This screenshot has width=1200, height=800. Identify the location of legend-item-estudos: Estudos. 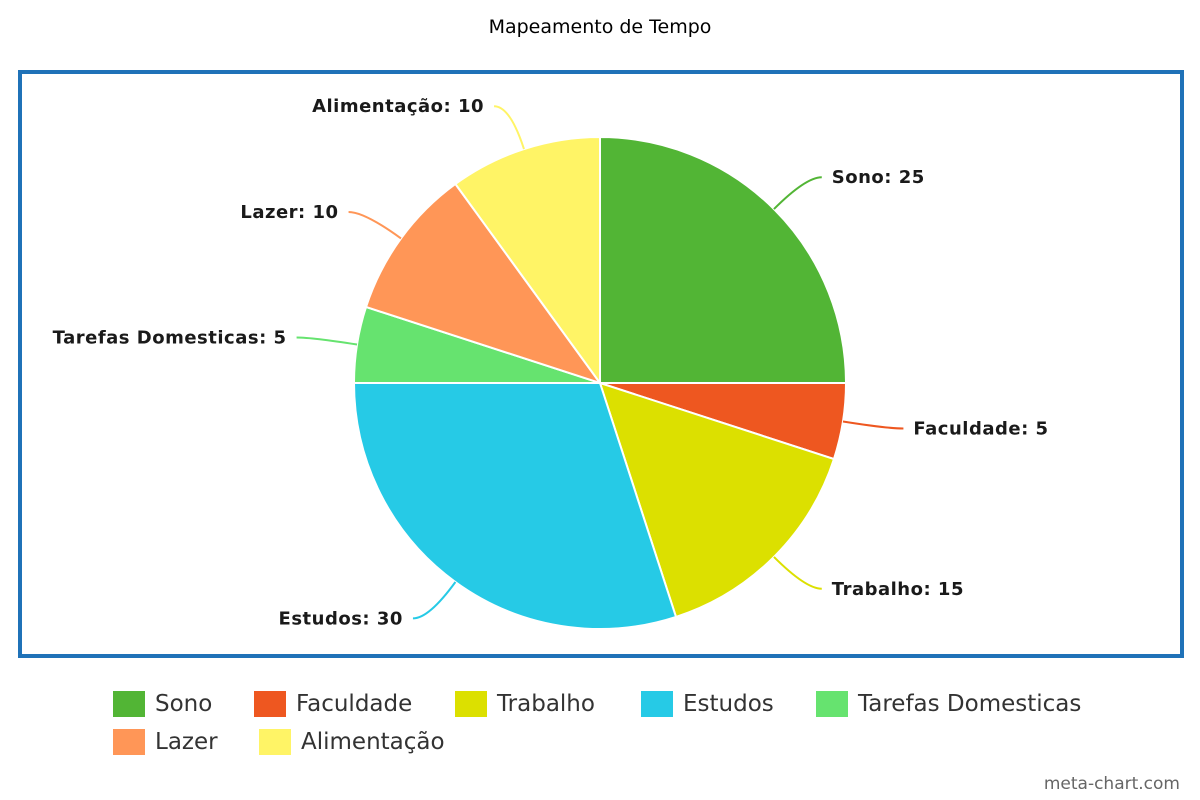
(707, 704).